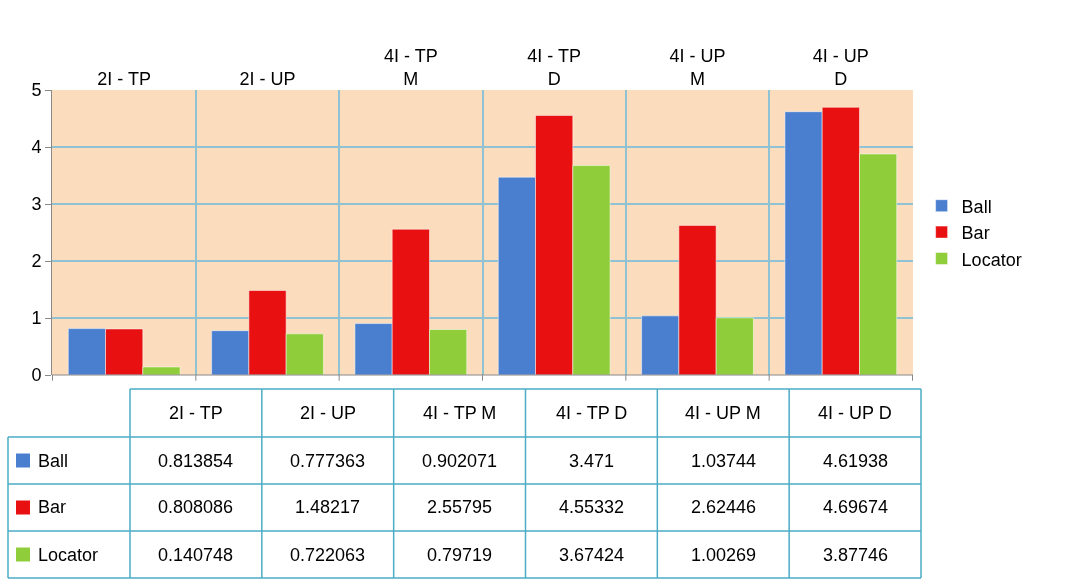  I want to click on category-label: 4I - UP D, so click(855, 413).